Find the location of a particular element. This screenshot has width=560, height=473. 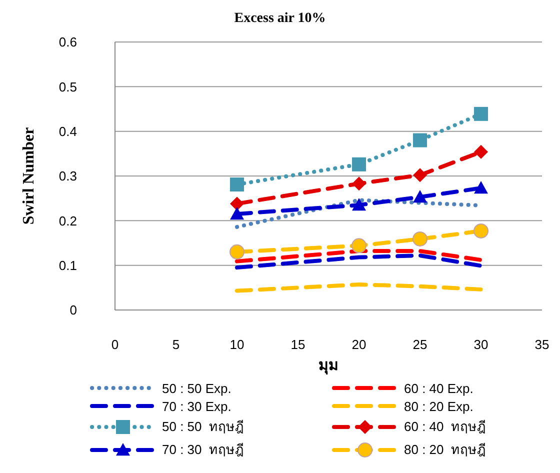

legend-label: 50 : 50 Exp. is located at coordinates (197, 388).